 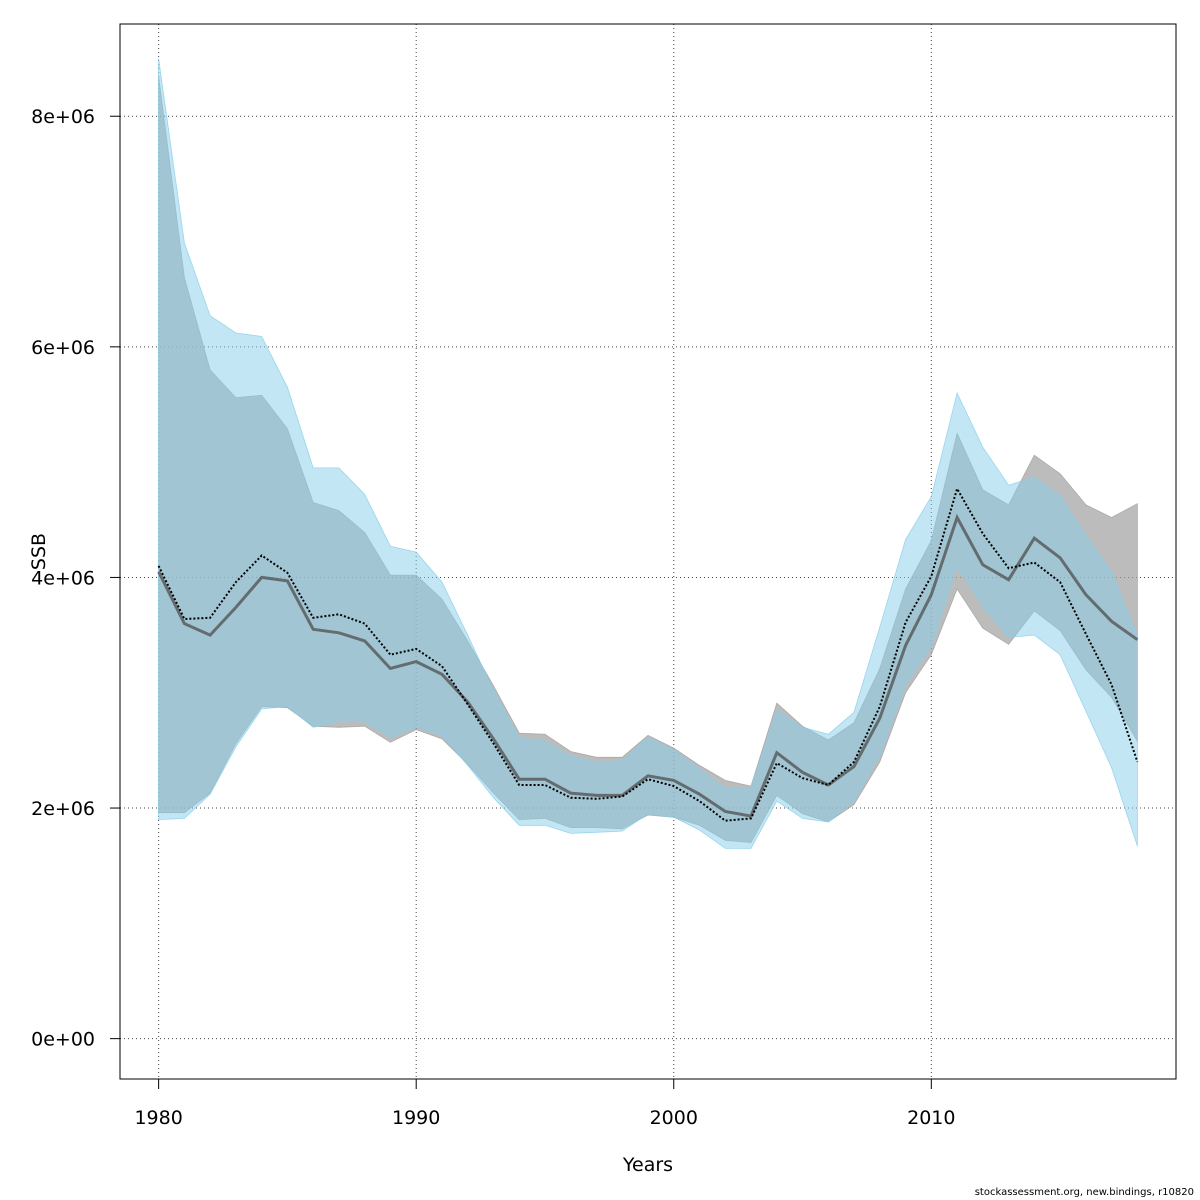 What do you see at coordinates (39, 551) in the screenshot?
I see `y-axis-title: SSB` at bounding box center [39, 551].